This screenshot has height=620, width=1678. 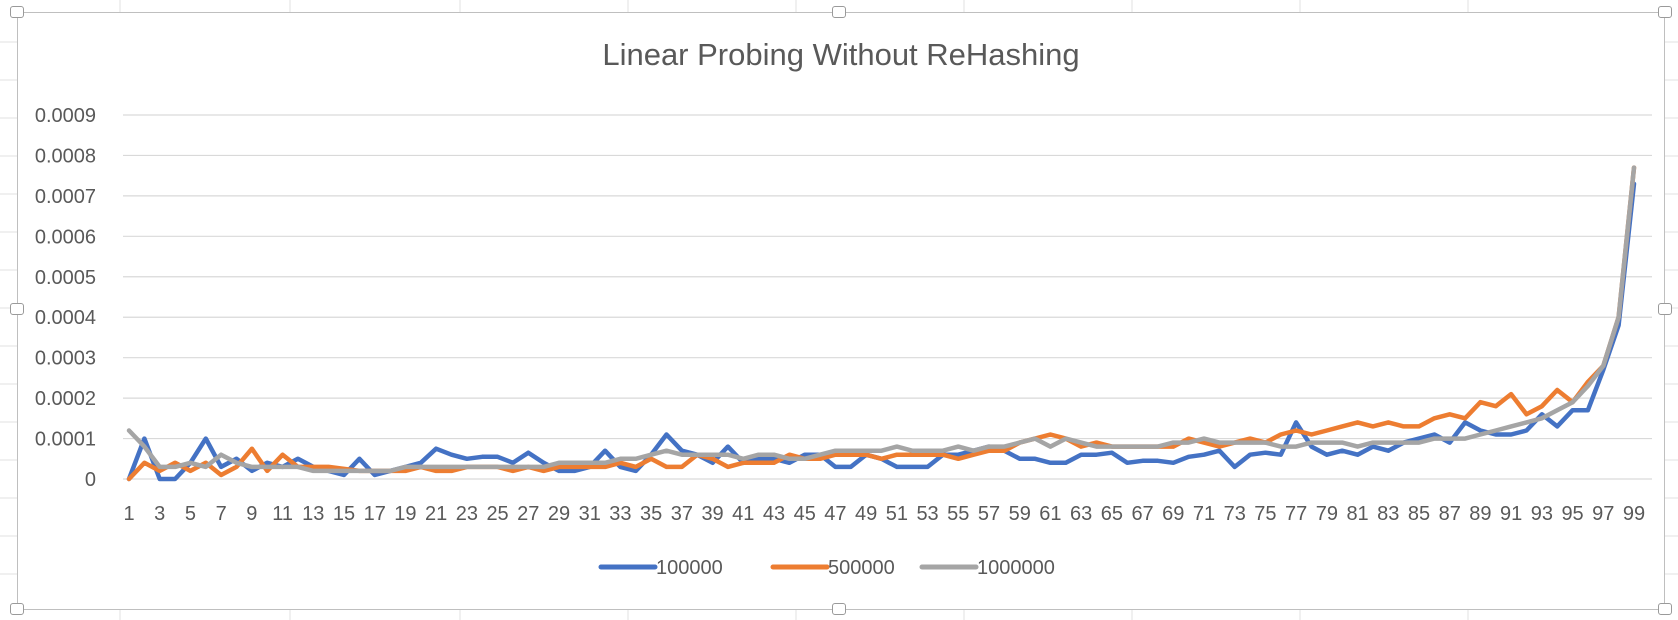 What do you see at coordinates (1511, 514) in the screenshot?
I see `x-tick-label: 91` at bounding box center [1511, 514].